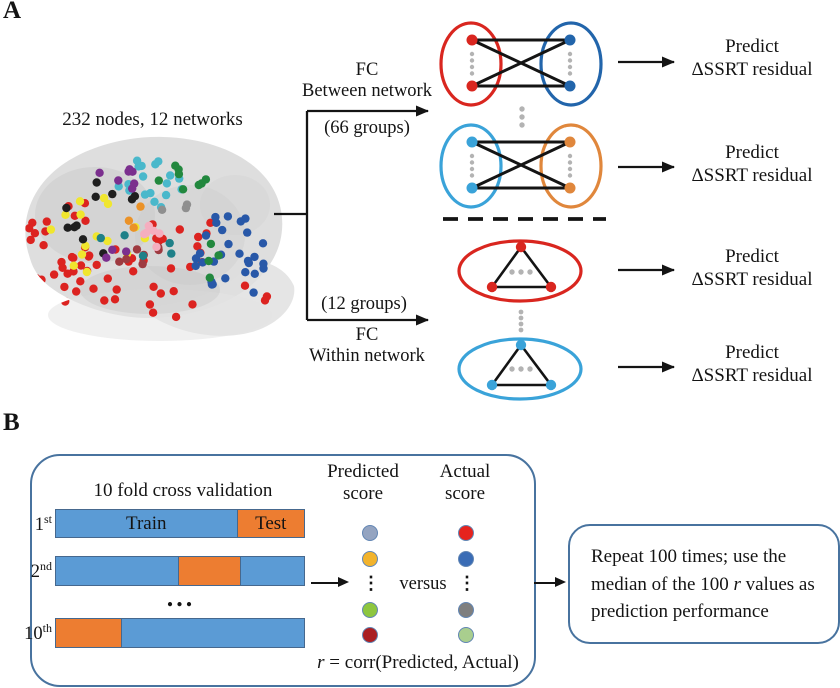  What do you see at coordinates (162, 209) in the screenshot?
I see `brain-node-gray` at bounding box center [162, 209].